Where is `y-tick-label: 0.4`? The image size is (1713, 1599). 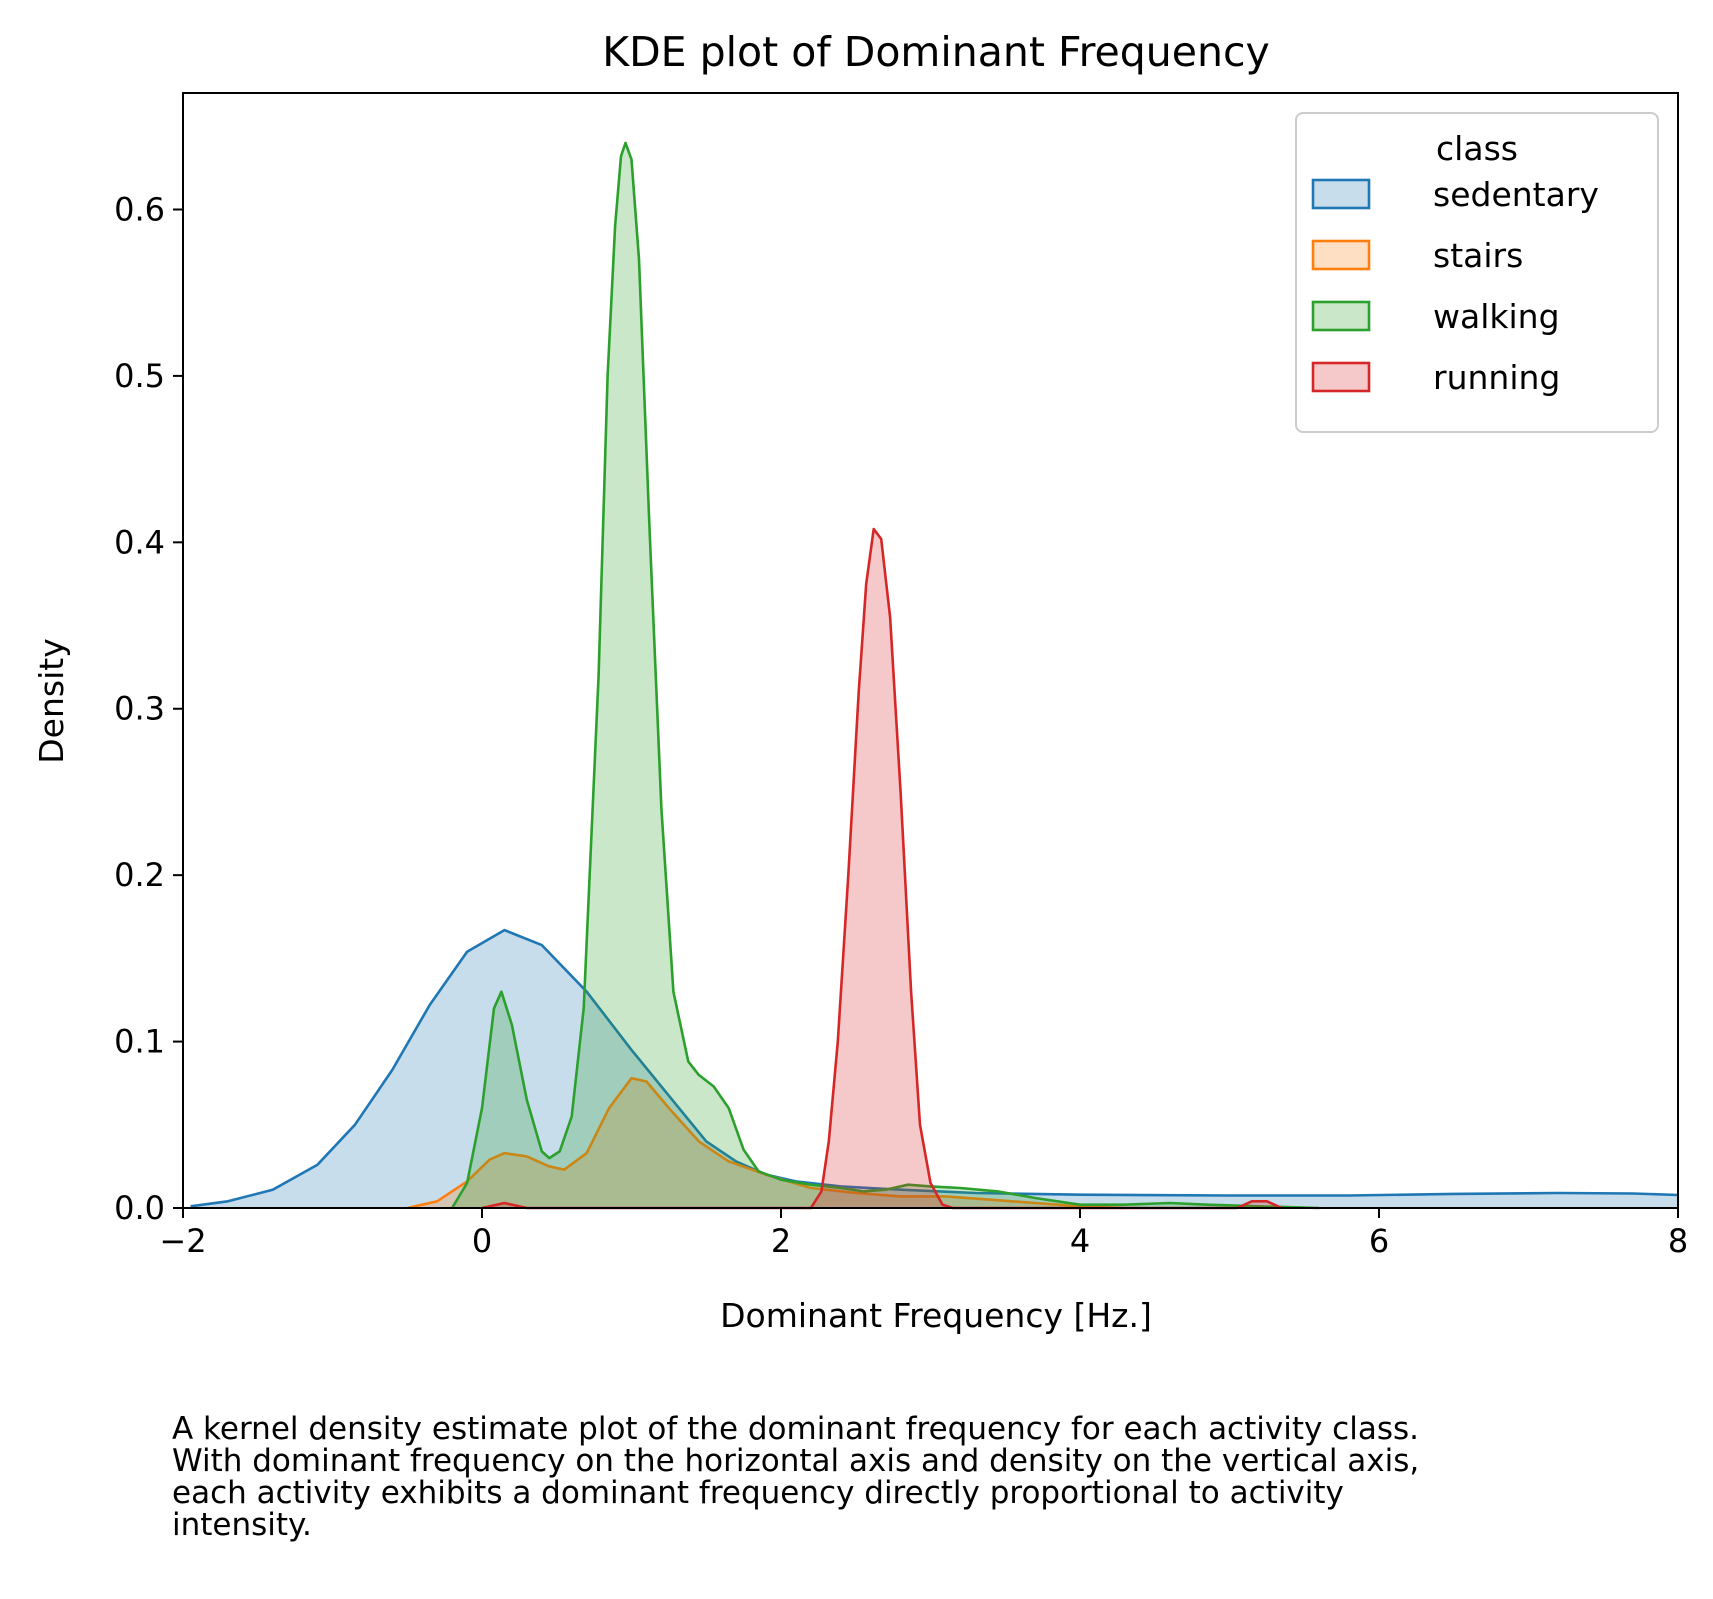
y-tick-label: 0.4 is located at coordinates (139, 542).